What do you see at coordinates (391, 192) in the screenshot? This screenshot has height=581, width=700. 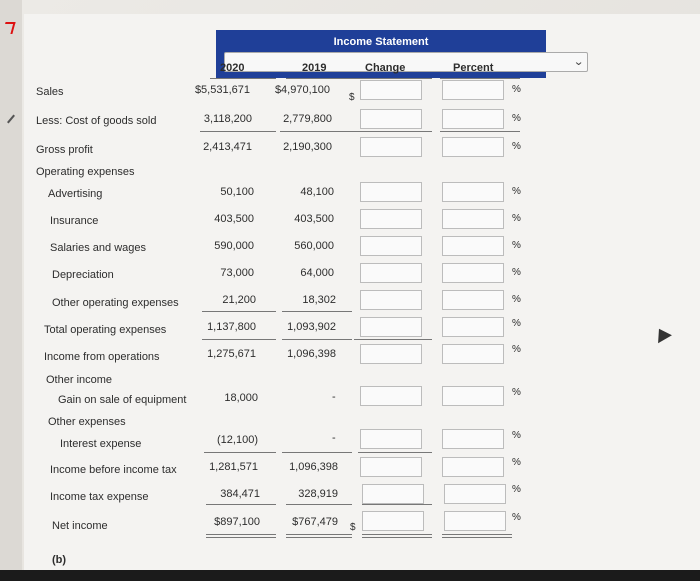 I see `change-input-advertising` at bounding box center [391, 192].